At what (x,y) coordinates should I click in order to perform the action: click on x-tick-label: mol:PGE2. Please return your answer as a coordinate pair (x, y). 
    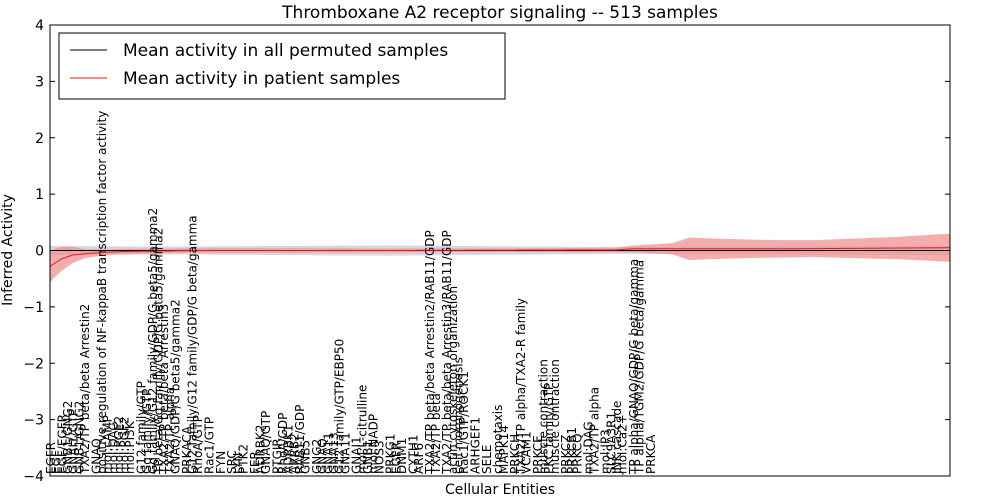
    Looking at the image, I should click on (119, 445).